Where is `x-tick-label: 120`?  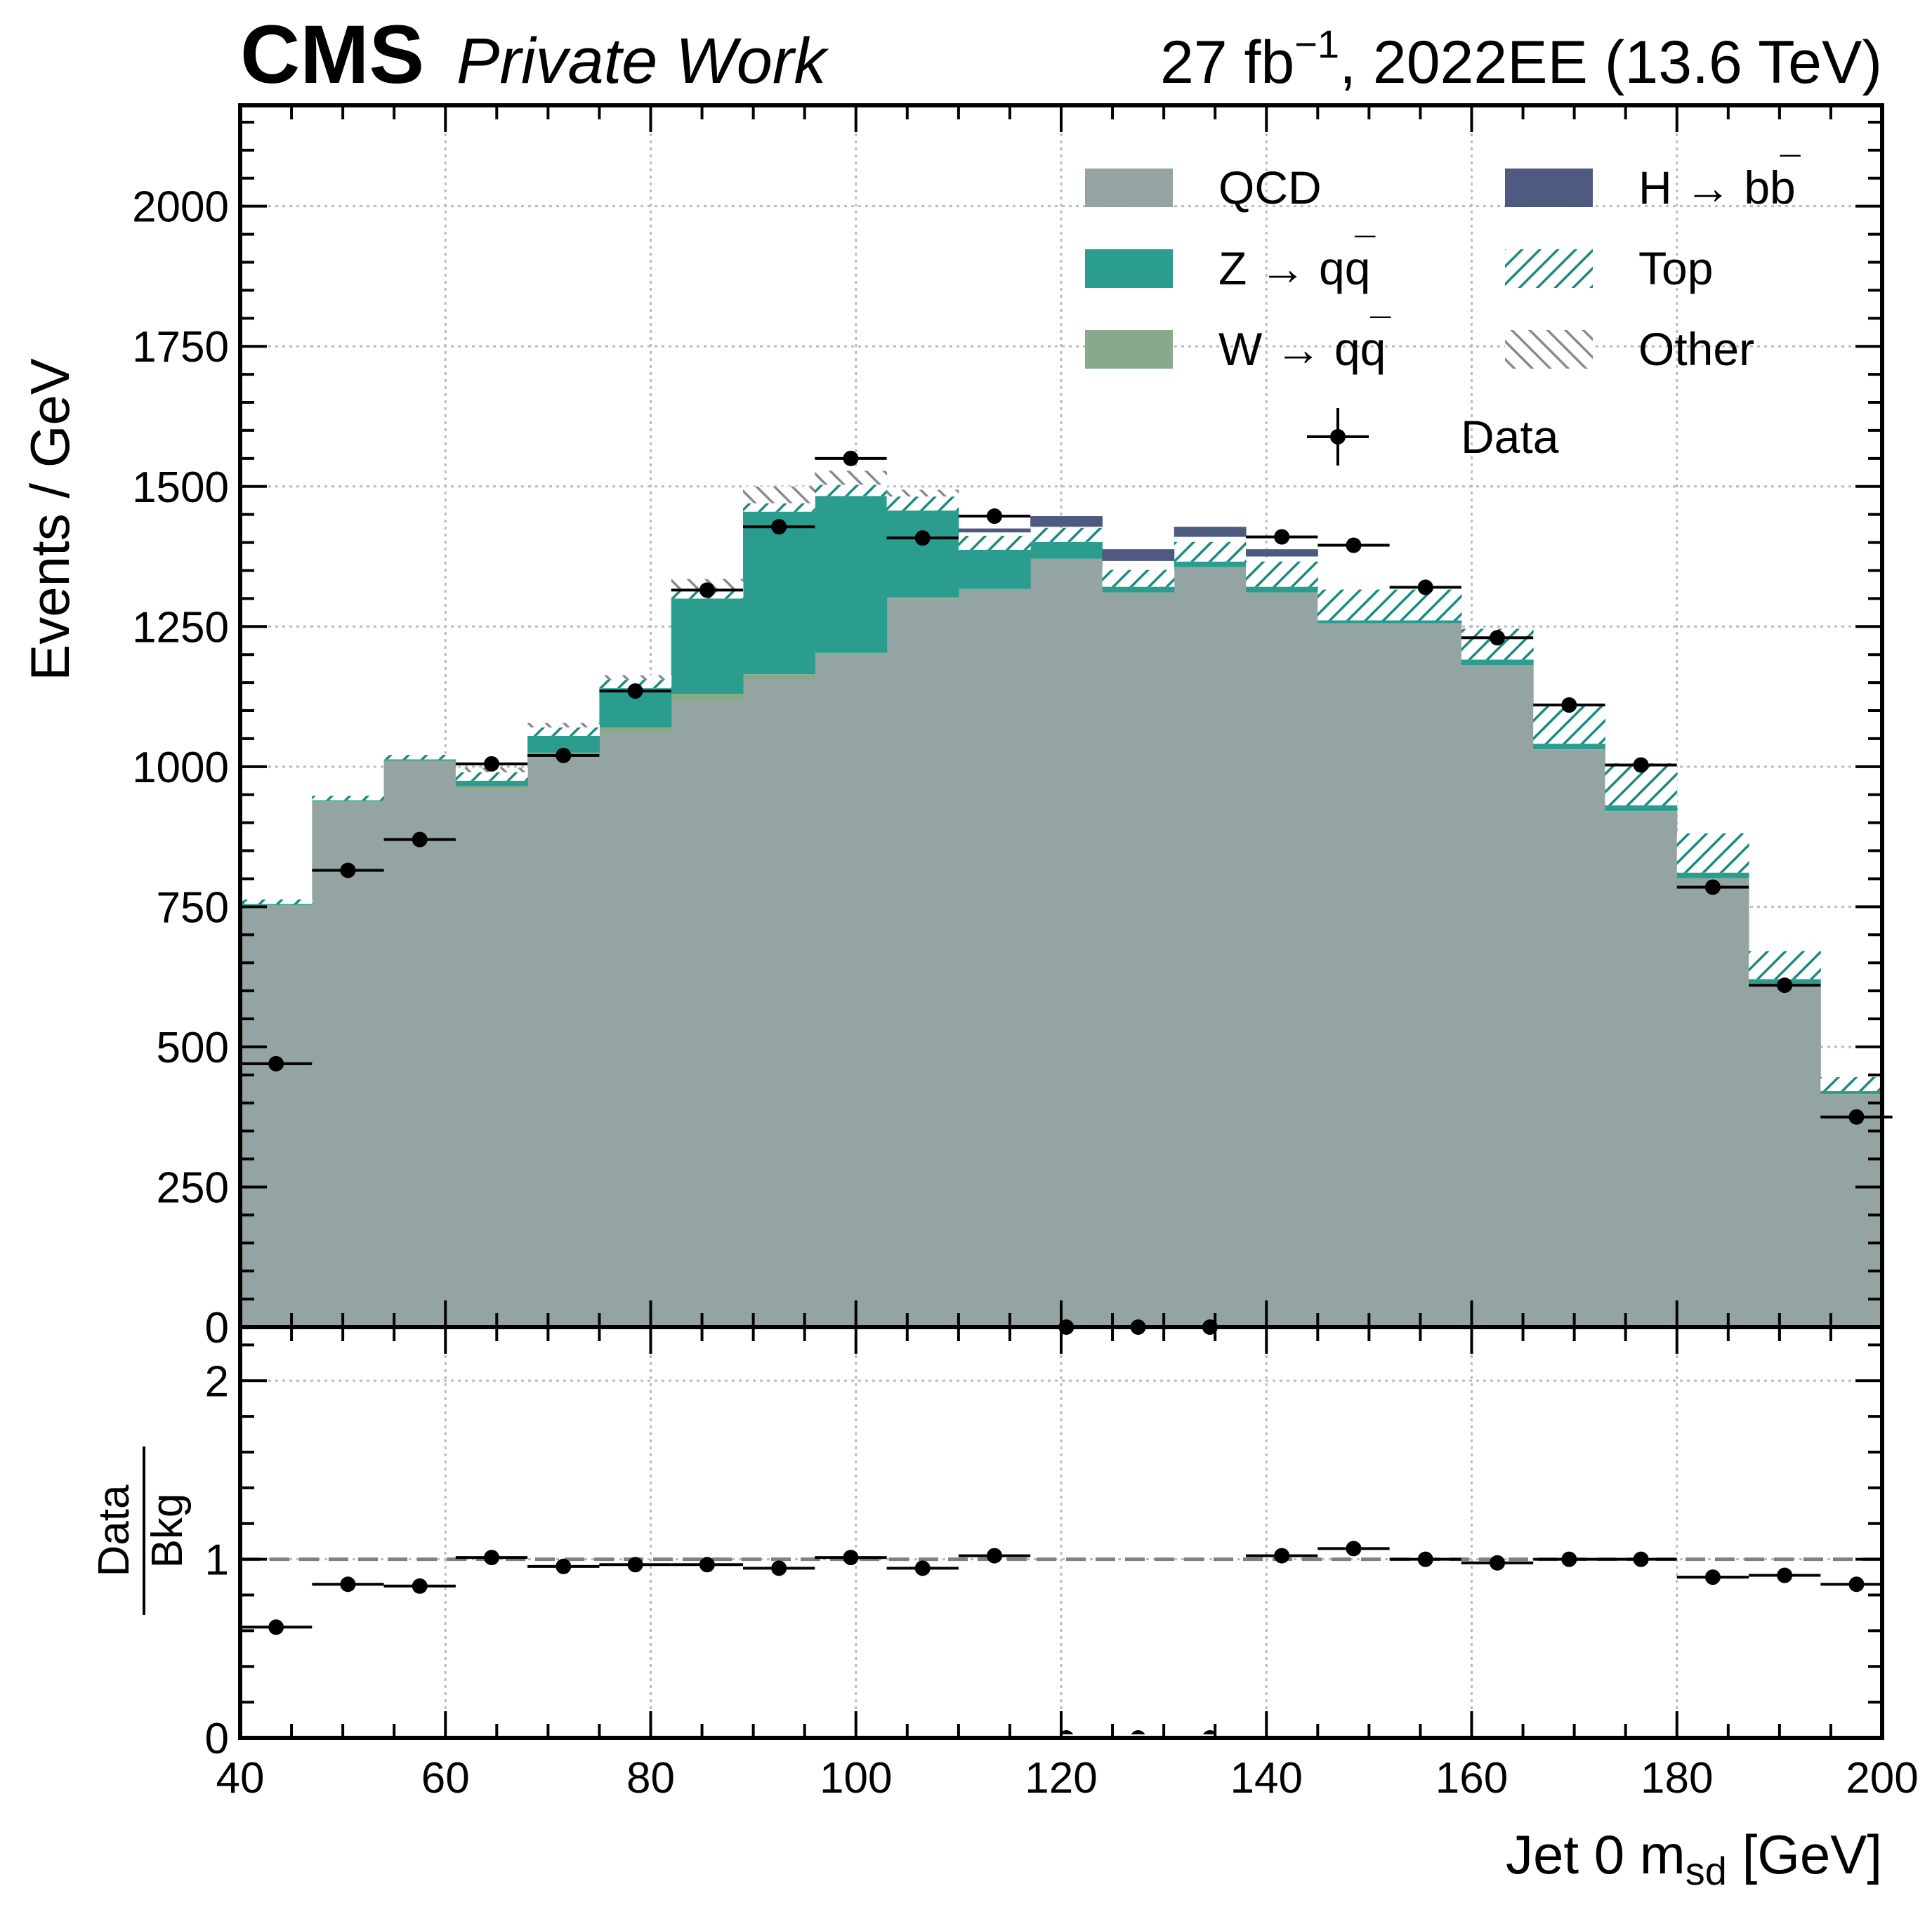 x-tick-label: 120 is located at coordinates (1061, 1778).